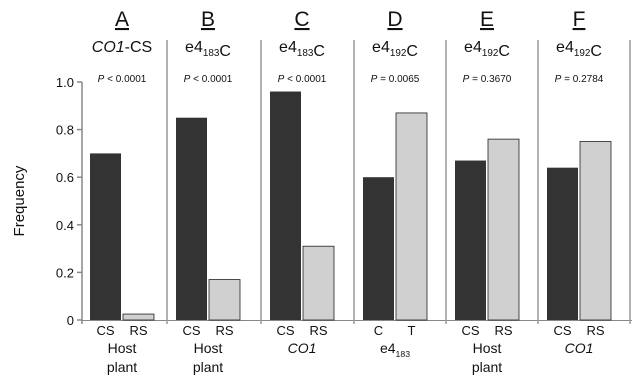 This screenshot has height=379, width=636. What do you see at coordinates (487, 79) in the screenshot?
I see `panel-pvalue: P = 0.3670` at bounding box center [487, 79].